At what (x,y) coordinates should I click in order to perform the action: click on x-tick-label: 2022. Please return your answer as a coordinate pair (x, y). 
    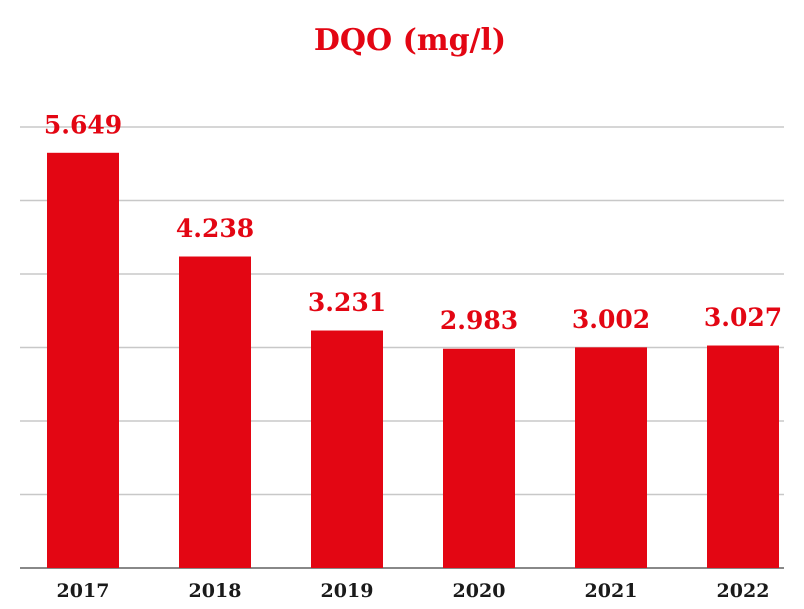
    Looking at the image, I should click on (743, 591).